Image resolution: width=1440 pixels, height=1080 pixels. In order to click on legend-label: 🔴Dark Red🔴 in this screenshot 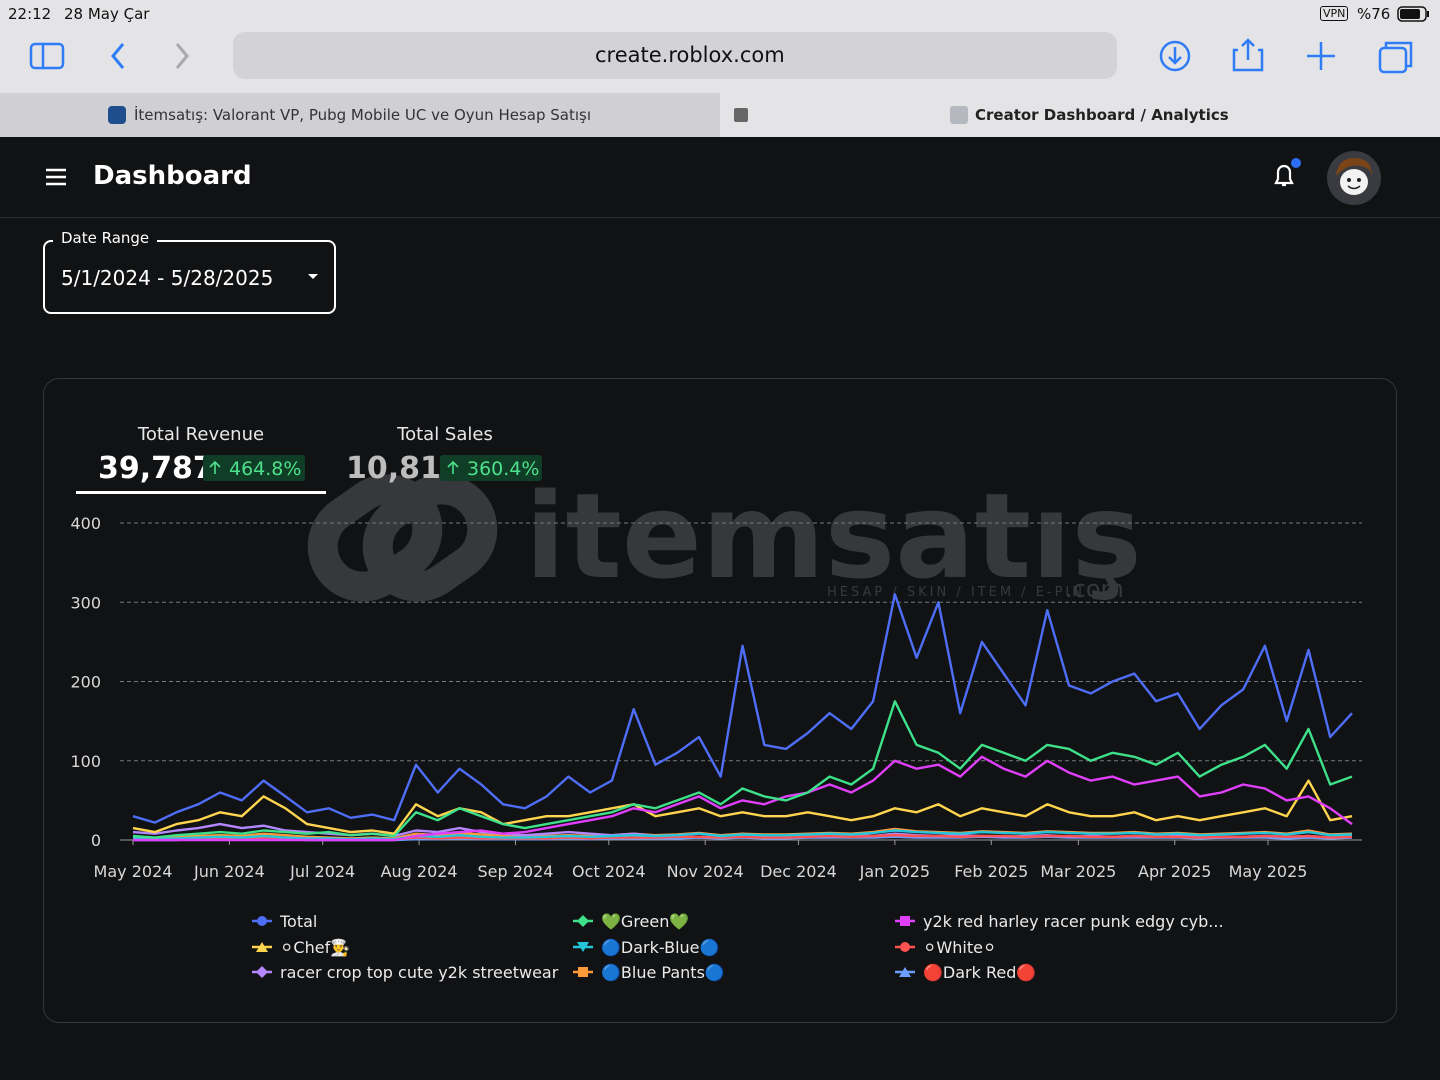, I will do `click(979, 972)`.